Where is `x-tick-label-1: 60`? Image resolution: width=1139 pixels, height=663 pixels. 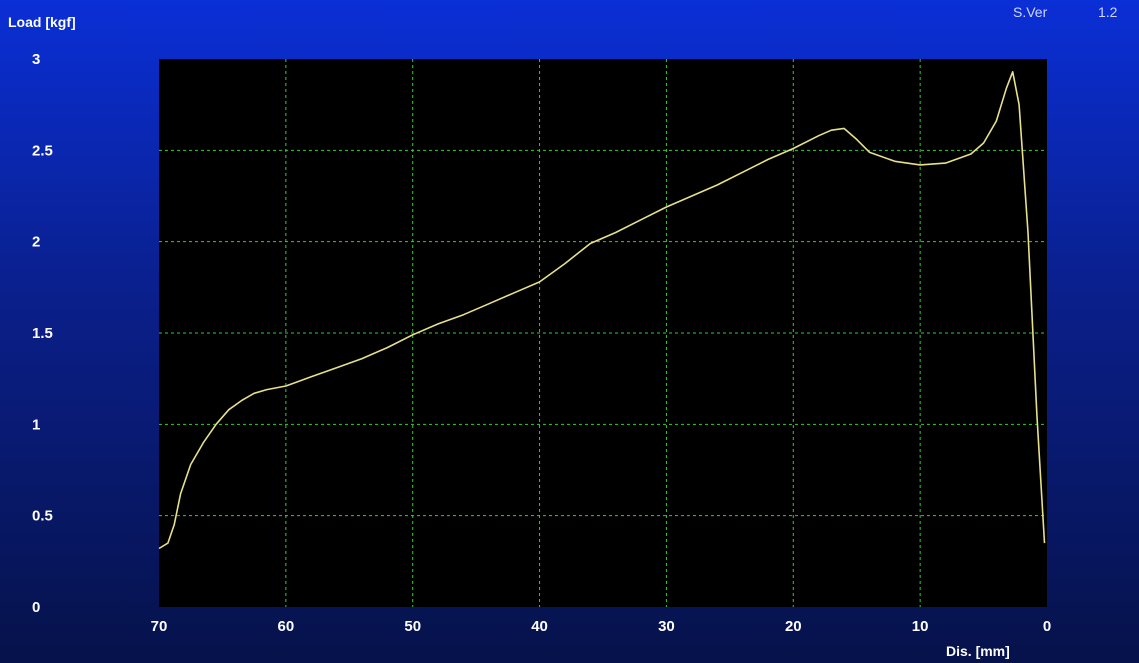
x-tick-label-1: 60 is located at coordinates (286, 626).